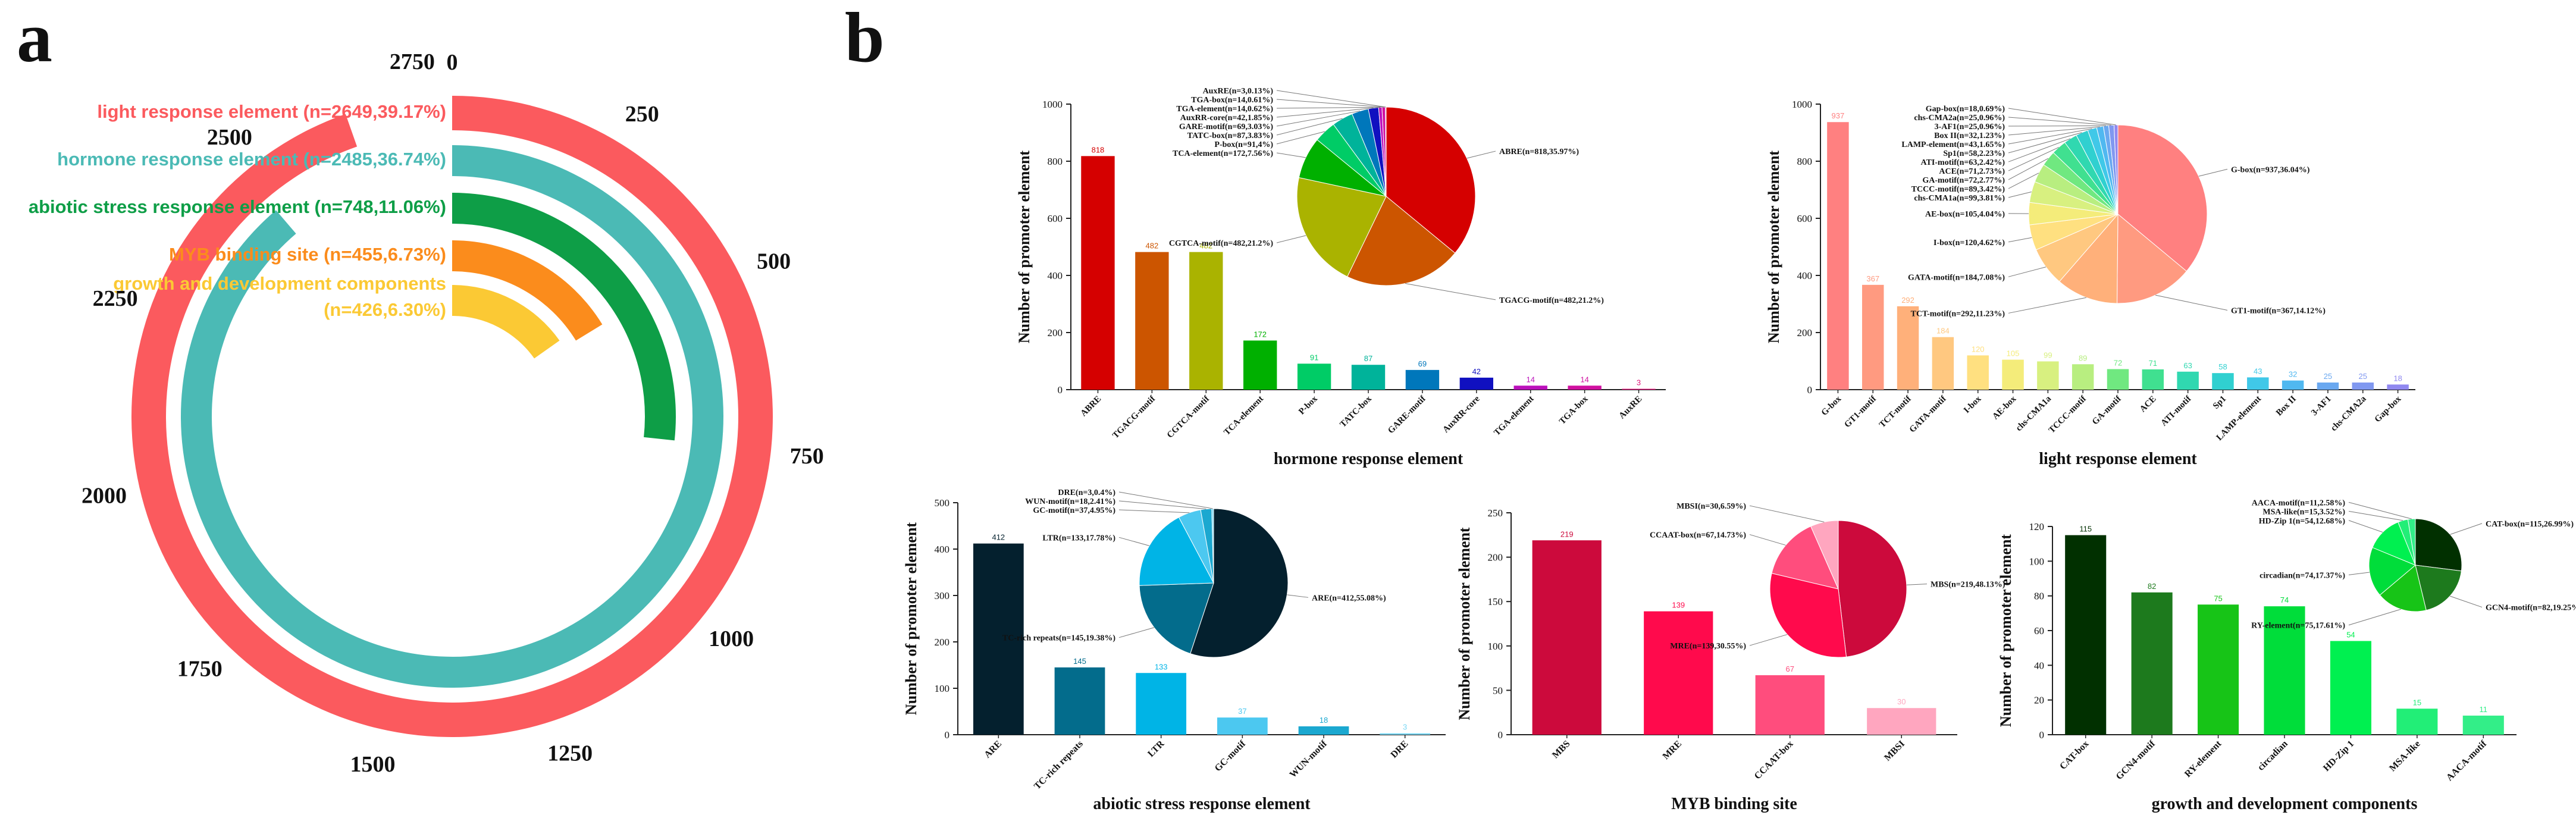 This screenshot has height=815, width=2576. What do you see at coordinates (1221, 243) in the screenshot?
I see `pie-slice-label: CGTCA-motif(n=482,21.2%)` at bounding box center [1221, 243].